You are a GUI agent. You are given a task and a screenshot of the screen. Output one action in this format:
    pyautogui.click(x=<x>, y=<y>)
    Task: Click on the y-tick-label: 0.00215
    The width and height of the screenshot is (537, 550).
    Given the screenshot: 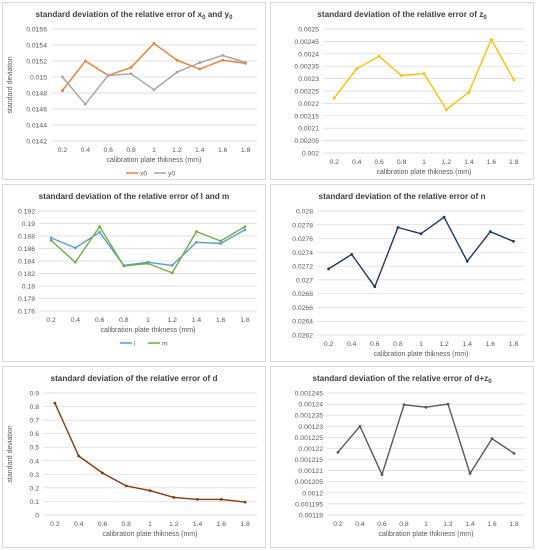 What is the action you would take?
    pyautogui.click(x=306, y=116)
    